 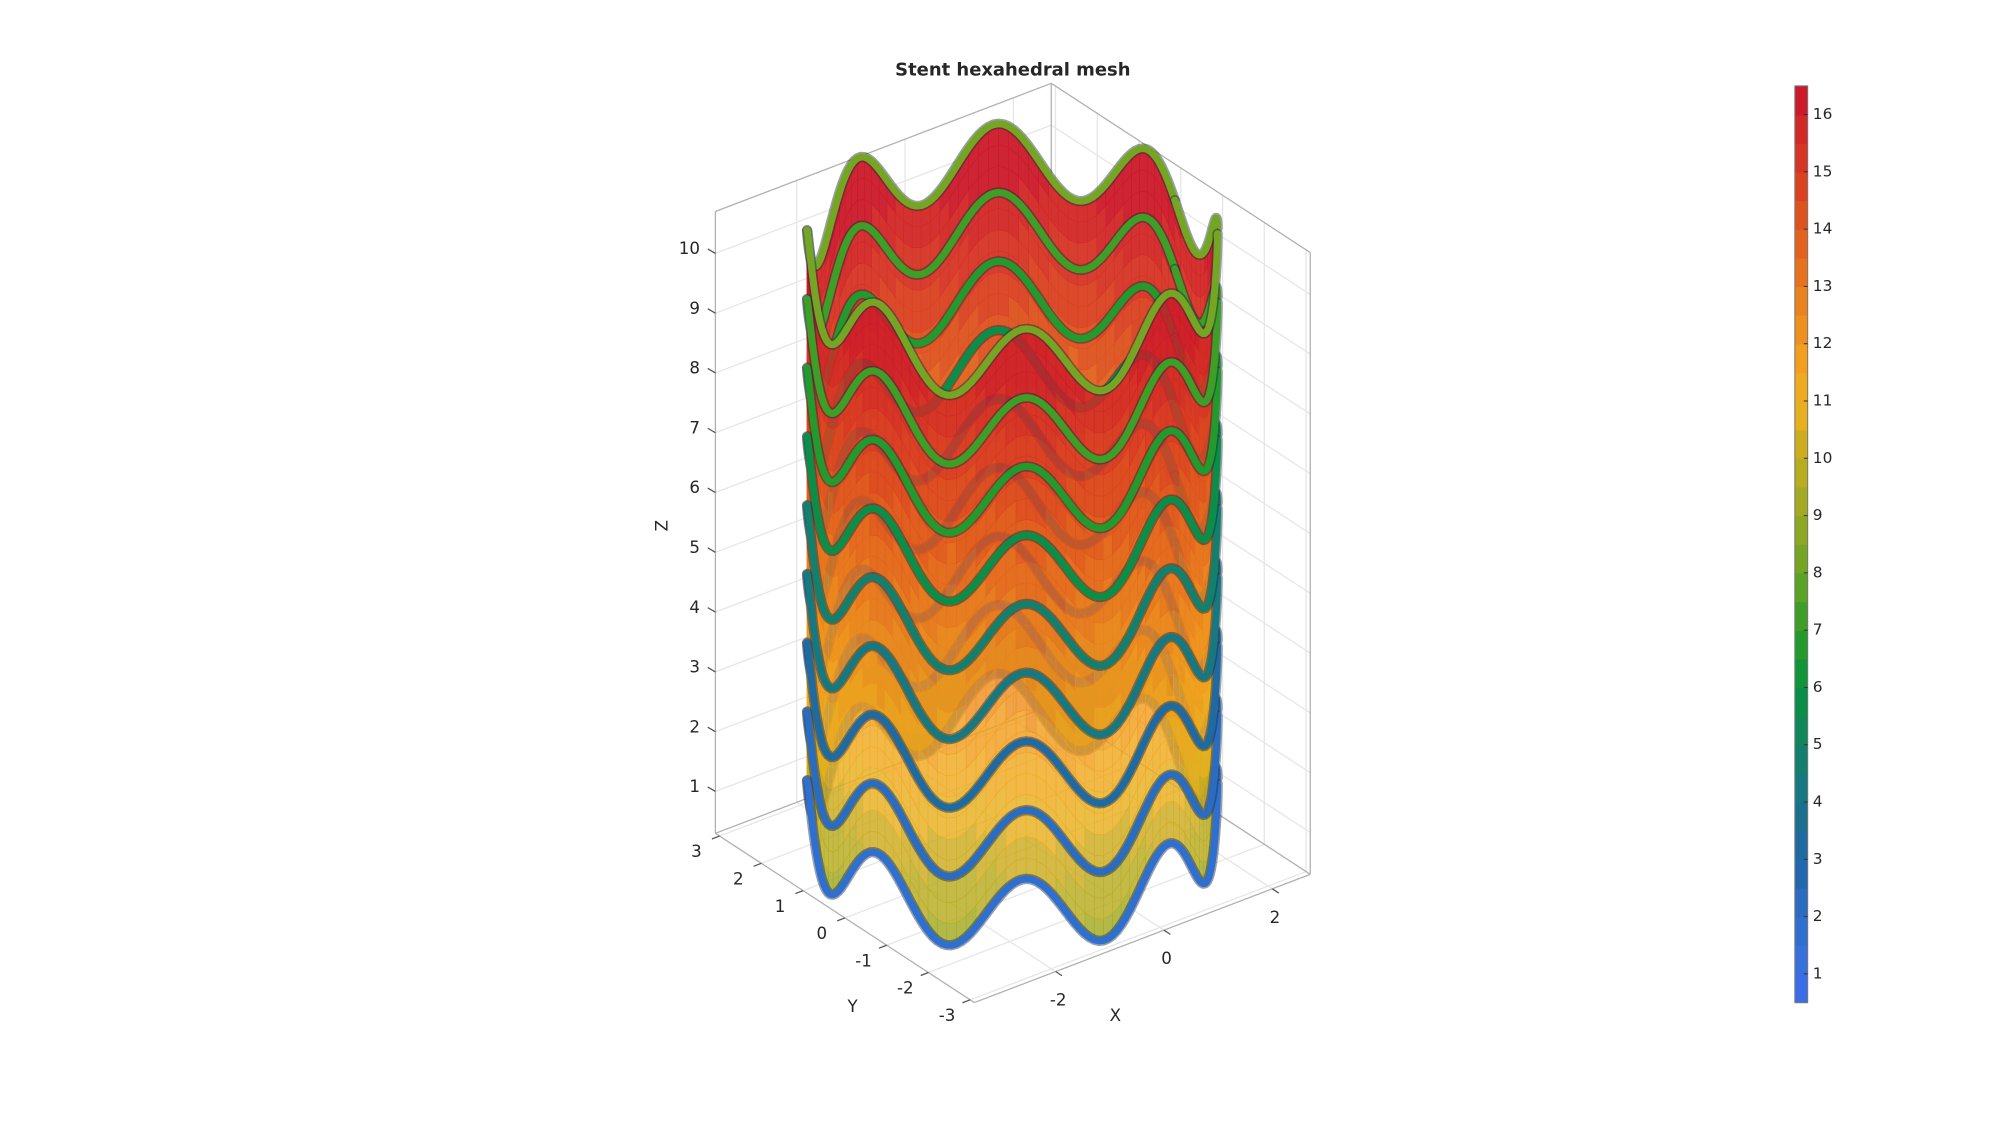 What do you see at coordinates (1818, 572) in the screenshot?
I see `colorbar-tick-label: 8` at bounding box center [1818, 572].